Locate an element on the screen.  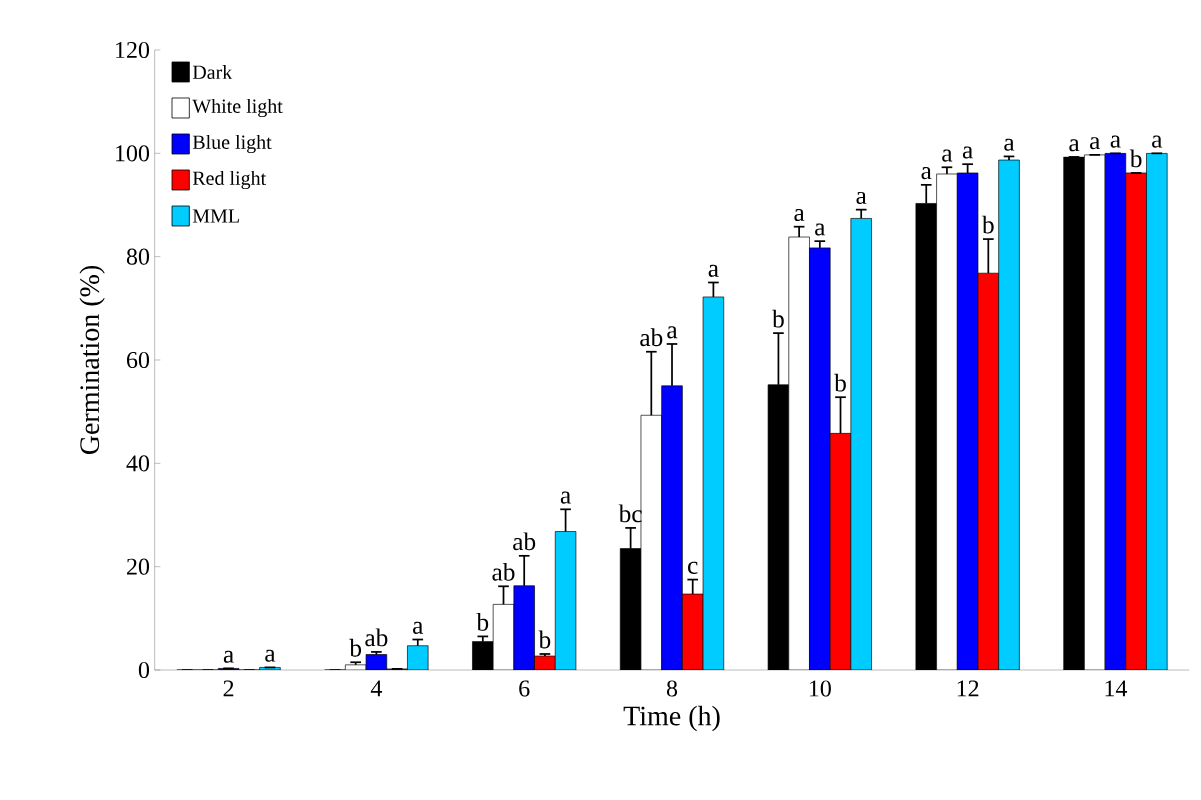
x-tick-label: 6 is located at coordinates (524, 688).